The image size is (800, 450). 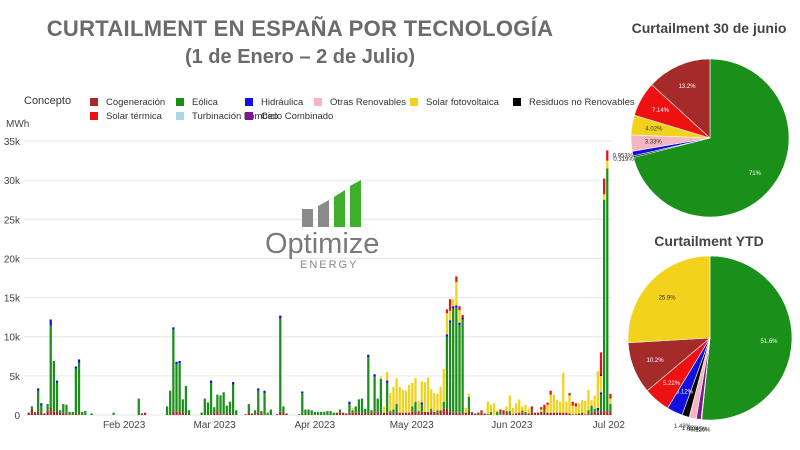 I want to click on chart-subtitle: (1 de Enero – 2 de Julio), so click(x=300, y=57).